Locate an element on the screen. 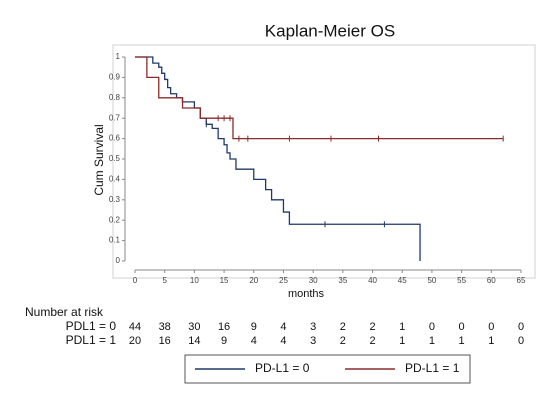 This screenshot has height=403, width=550. x-tick-label: 30 is located at coordinates (313, 280).